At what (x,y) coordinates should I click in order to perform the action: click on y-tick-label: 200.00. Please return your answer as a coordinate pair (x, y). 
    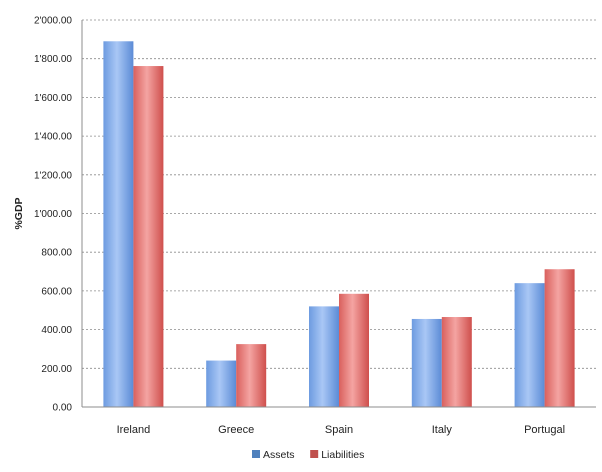
    Looking at the image, I should click on (56, 369).